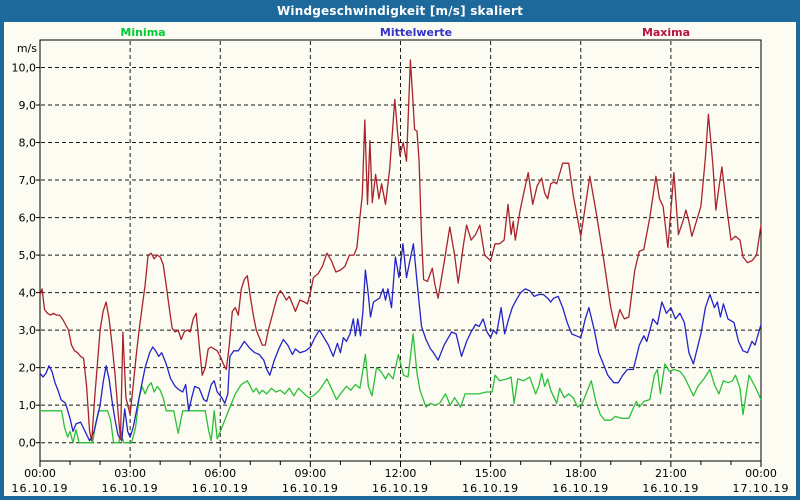  What do you see at coordinates (666, 32) in the screenshot?
I see `legend-maxima: Maxima` at bounding box center [666, 32].